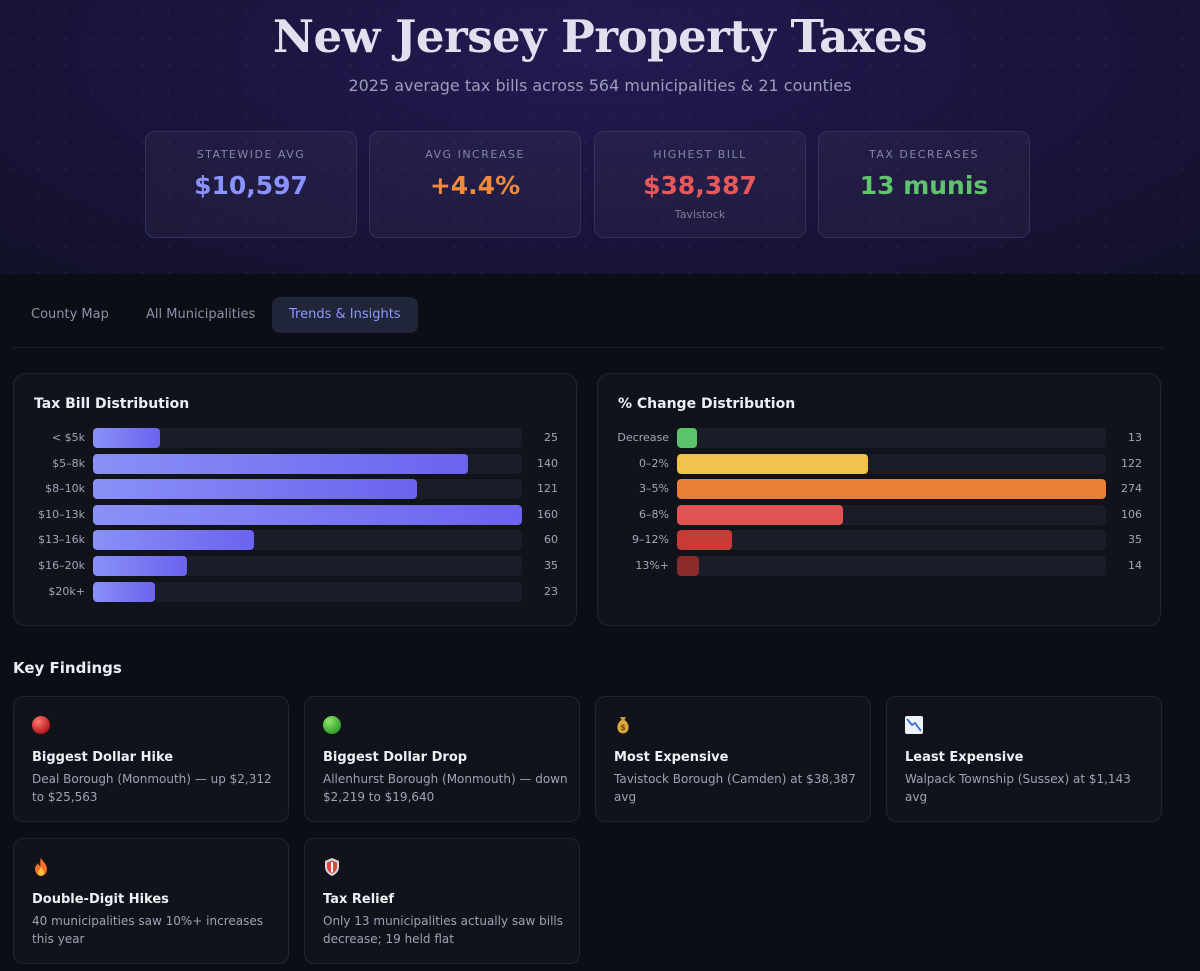 This screenshot has height=971, width=1200. I want to click on bar-row: $16–20k 35, so click(296, 566).